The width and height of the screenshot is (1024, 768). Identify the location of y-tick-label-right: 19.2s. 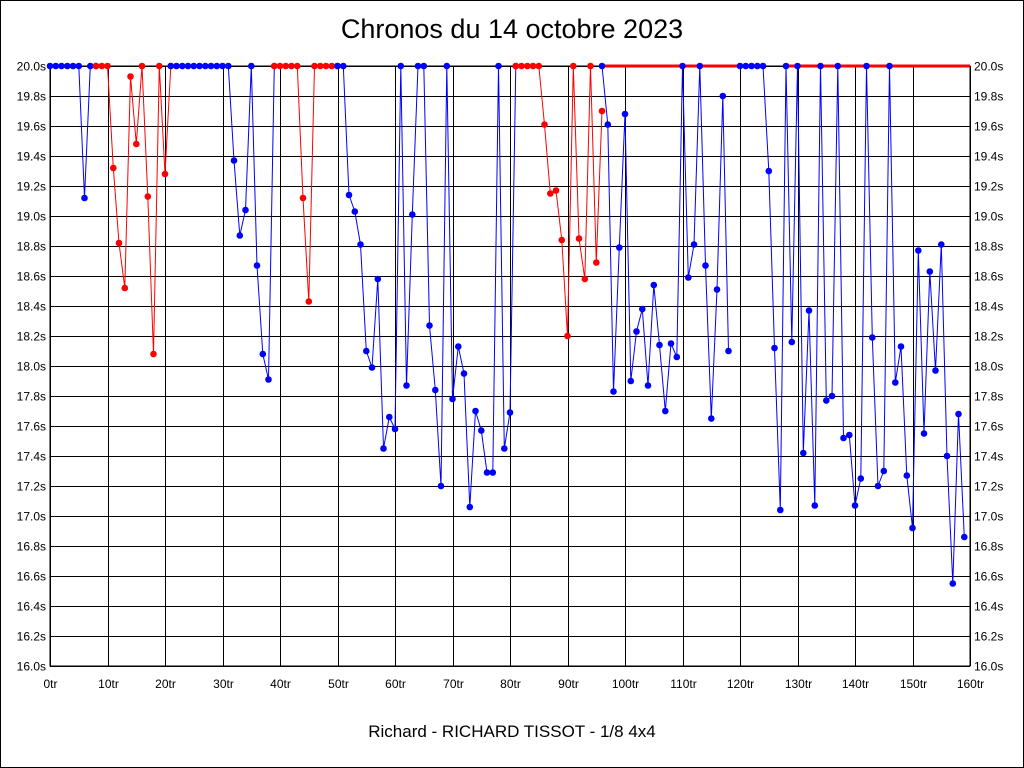
(988, 187).